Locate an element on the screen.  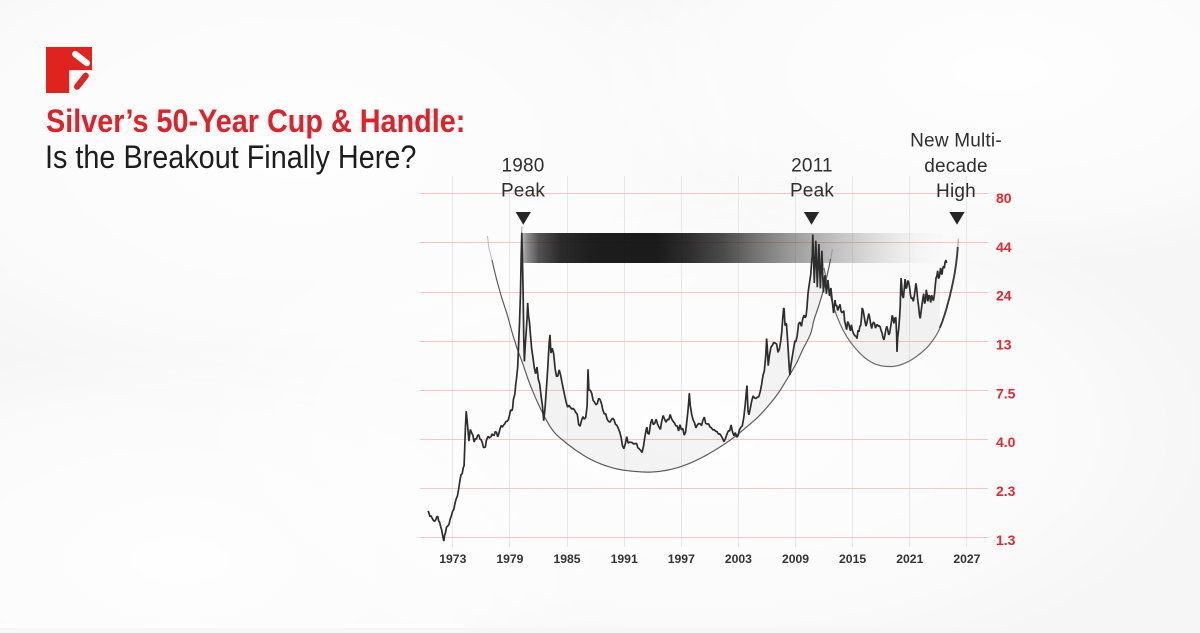
svg-text: 1973 is located at coordinates (452, 559).